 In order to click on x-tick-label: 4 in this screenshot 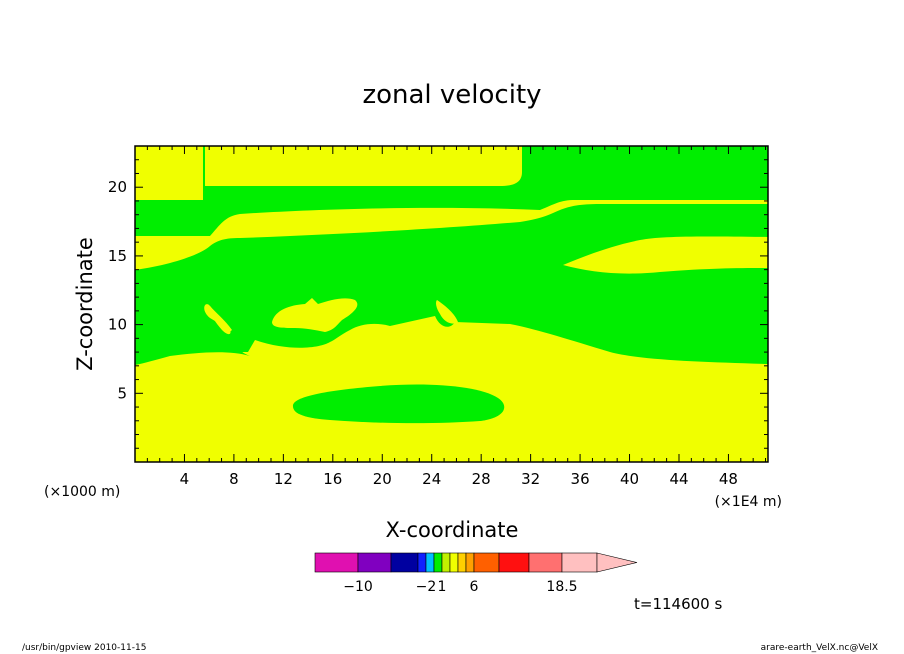, I will do `click(185, 479)`.